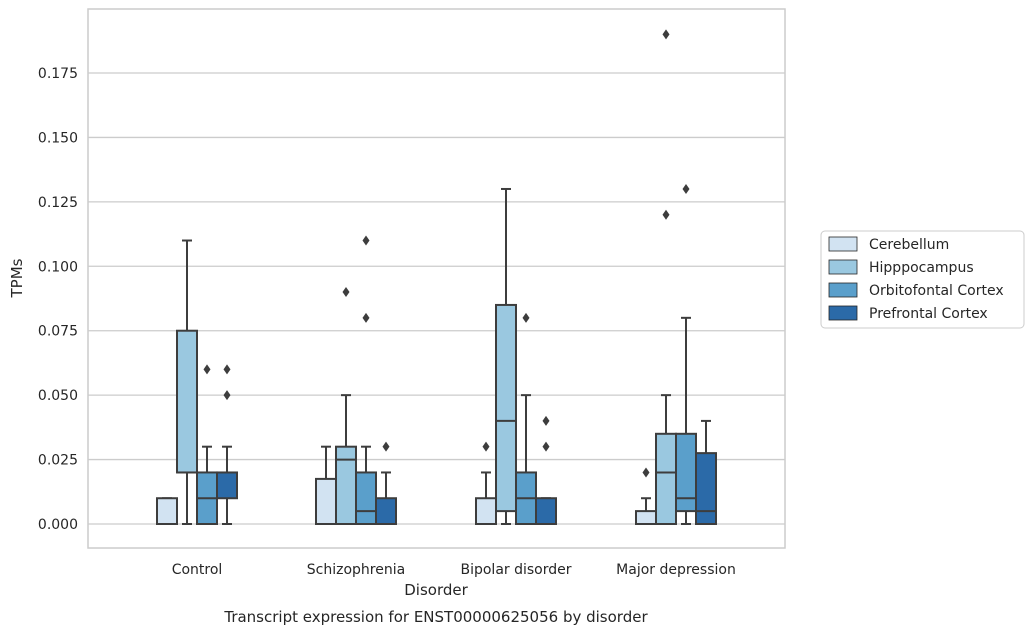 The width and height of the screenshot is (1033, 634). Describe the element at coordinates (936, 291) in the screenshot. I see `legend-label: Orbitofontal Cortex` at that location.